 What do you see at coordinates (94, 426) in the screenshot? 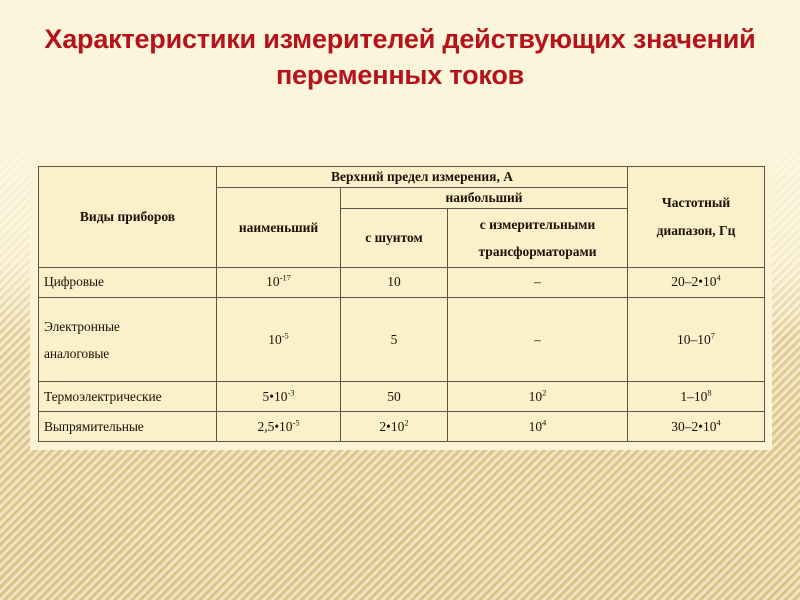
I see `device-name-line1: Выпрямительные` at bounding box center [94, 426].